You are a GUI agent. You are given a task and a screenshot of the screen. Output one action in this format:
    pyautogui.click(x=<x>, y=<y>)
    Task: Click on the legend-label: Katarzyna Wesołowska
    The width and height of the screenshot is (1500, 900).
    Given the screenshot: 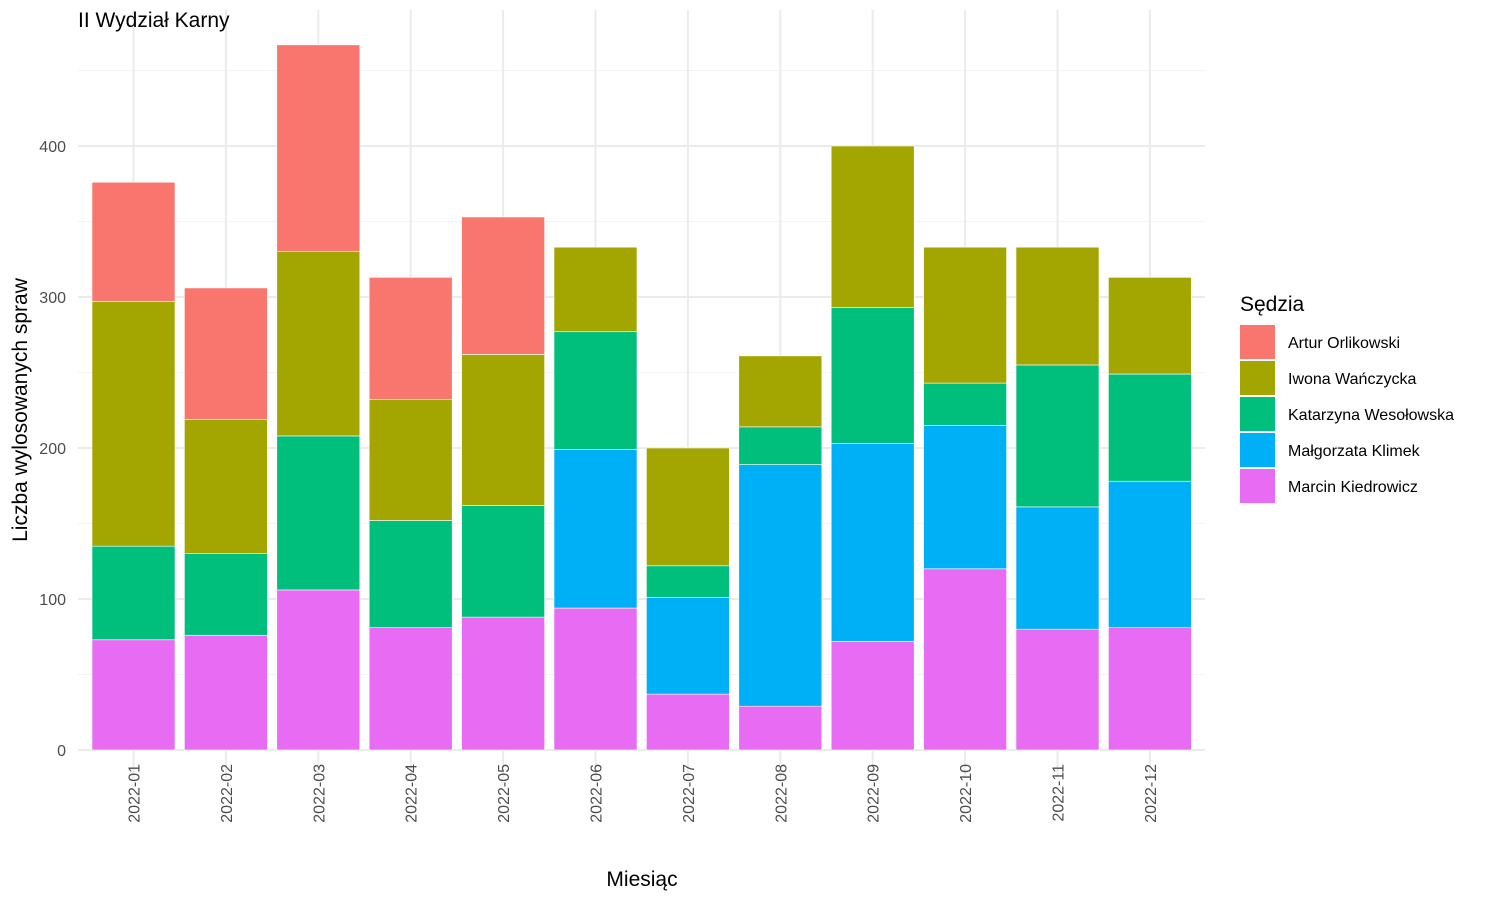 What is the action you would take?
    pyautogui.click(x=1371, y=415)
    